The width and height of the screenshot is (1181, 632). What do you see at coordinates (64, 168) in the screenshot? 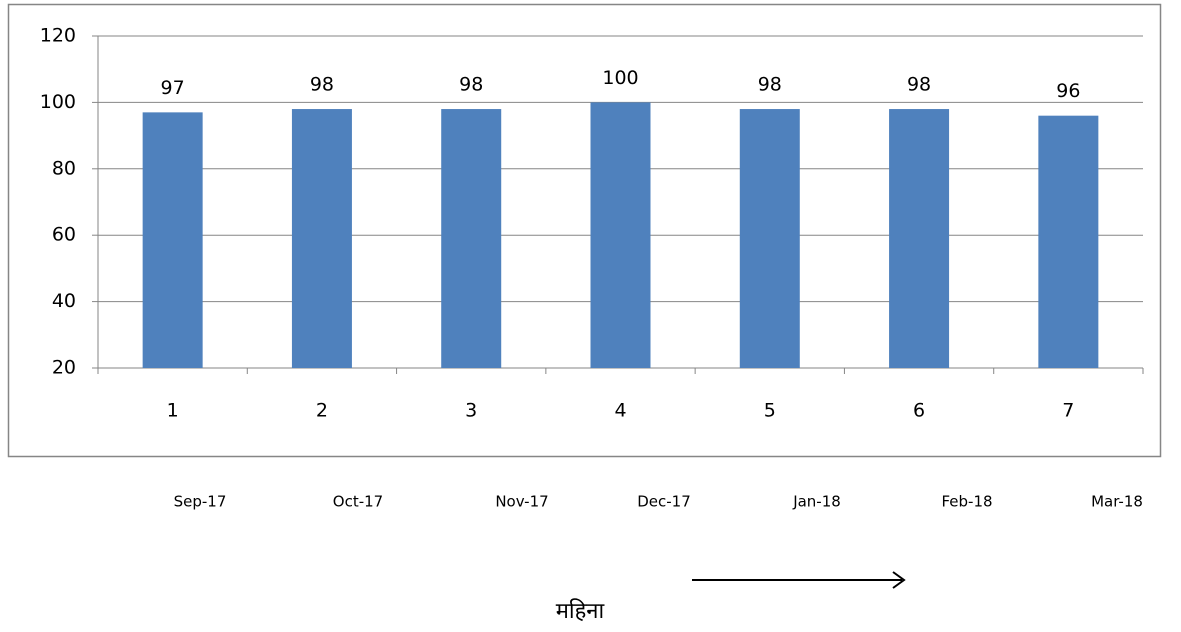
I see `y-tick-label: 80` at bounding box center [64, 168].